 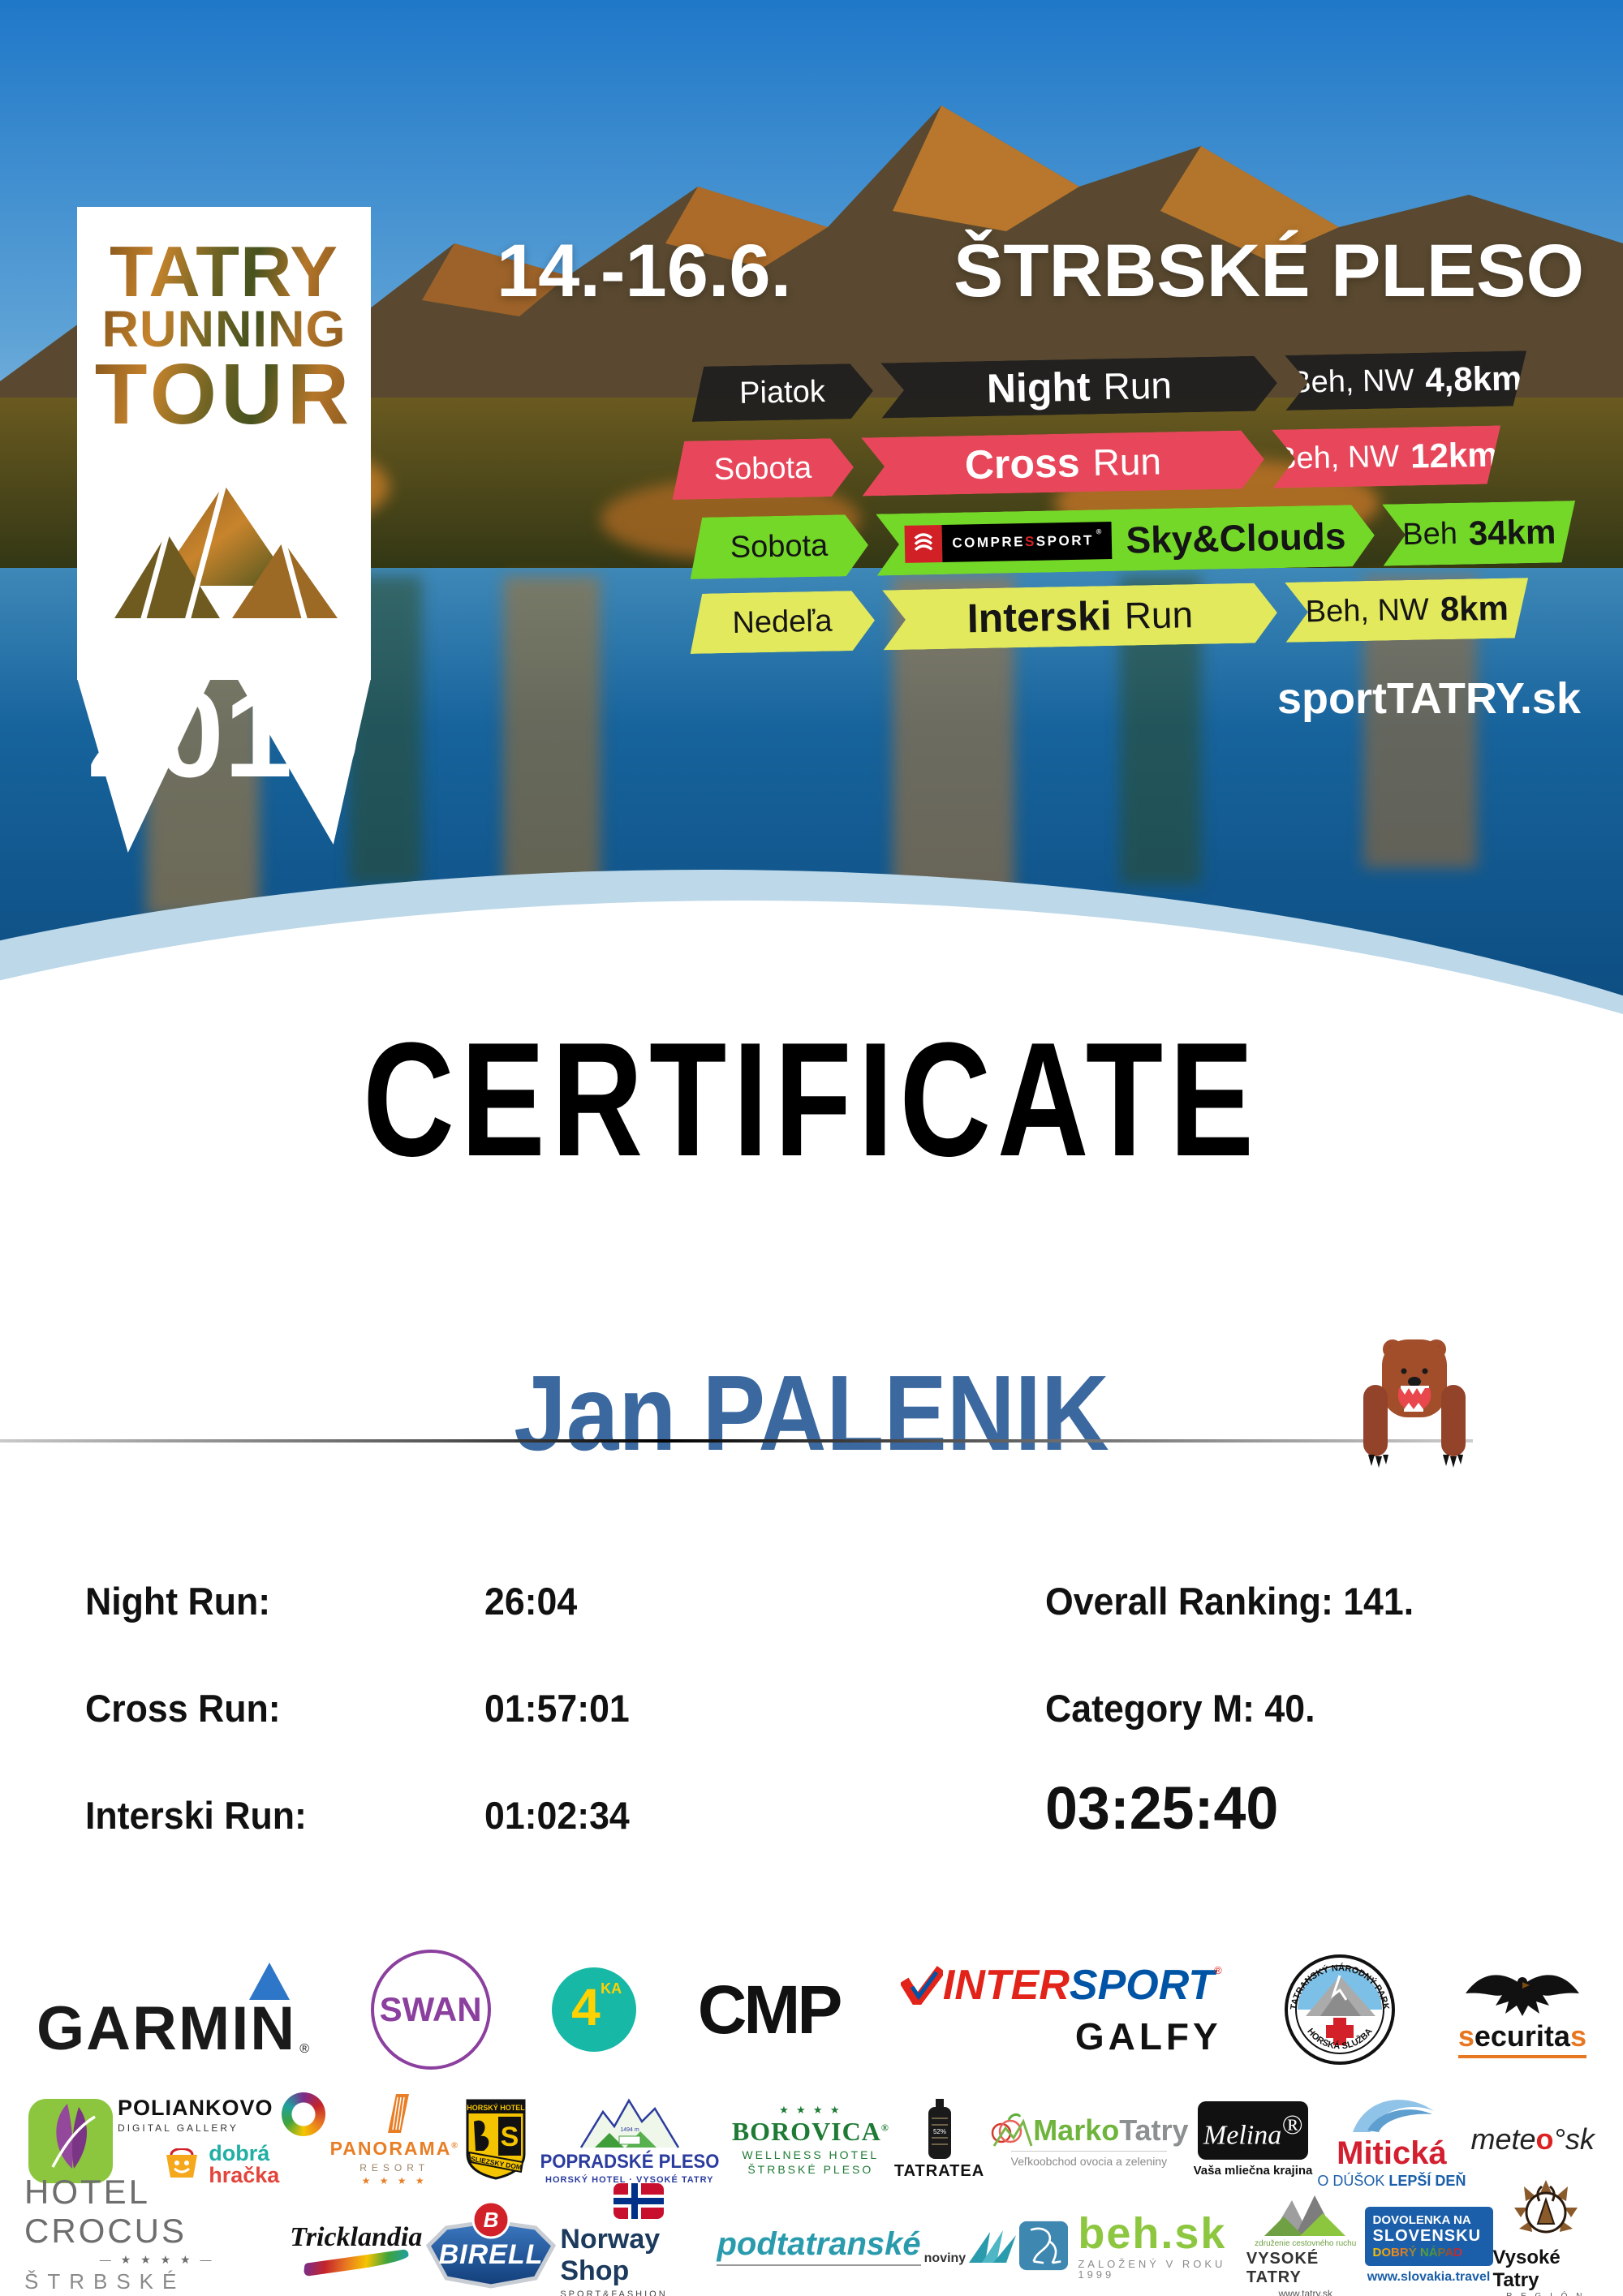 What do you see at coordinates (638, 2200) in the screenshot?
I see `norway-flag-icon` at bounding box center [638, 2200].